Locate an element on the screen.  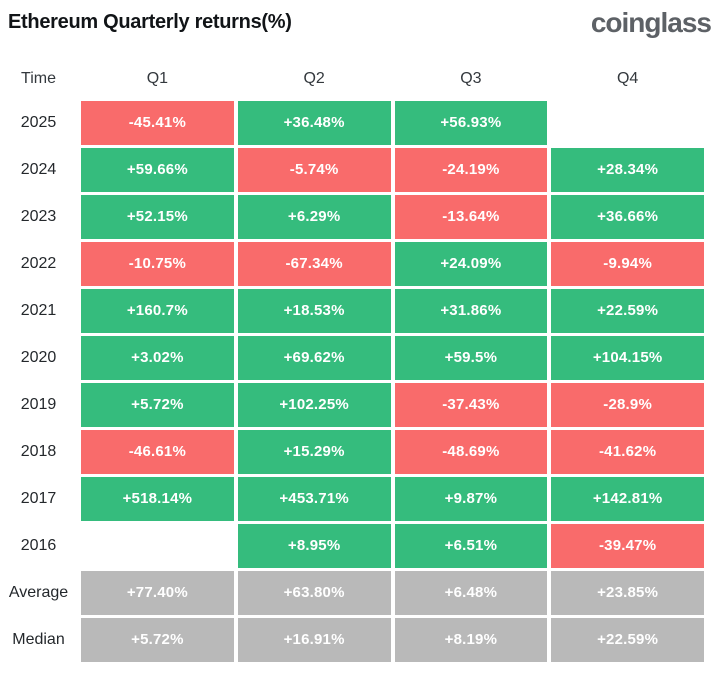
page-title: Ethereum Quarterly returns(%) is located at coordinates (150, 22).